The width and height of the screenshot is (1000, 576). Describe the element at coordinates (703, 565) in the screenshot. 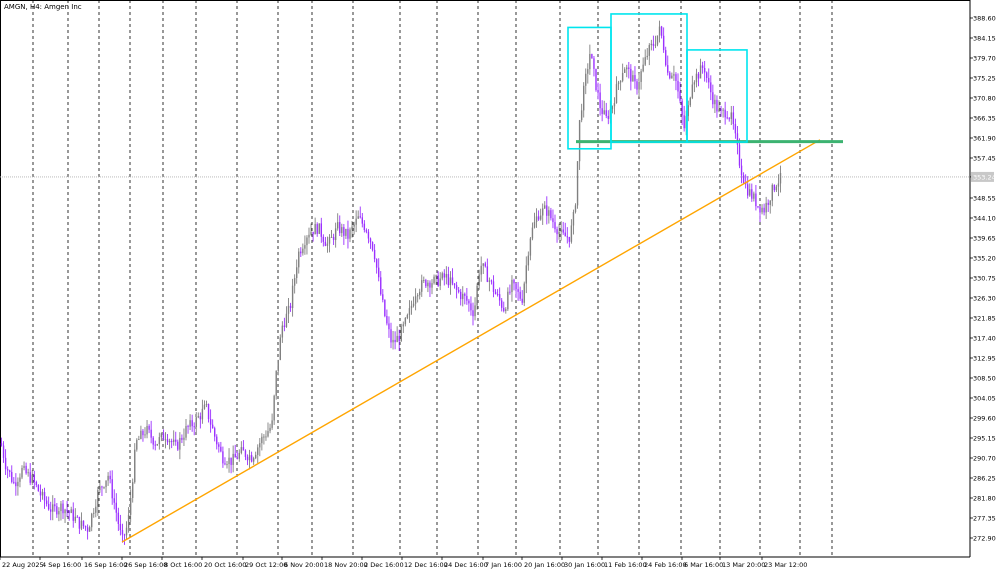

I see `x-tick-label: 6 Mar 16:00` at that location.